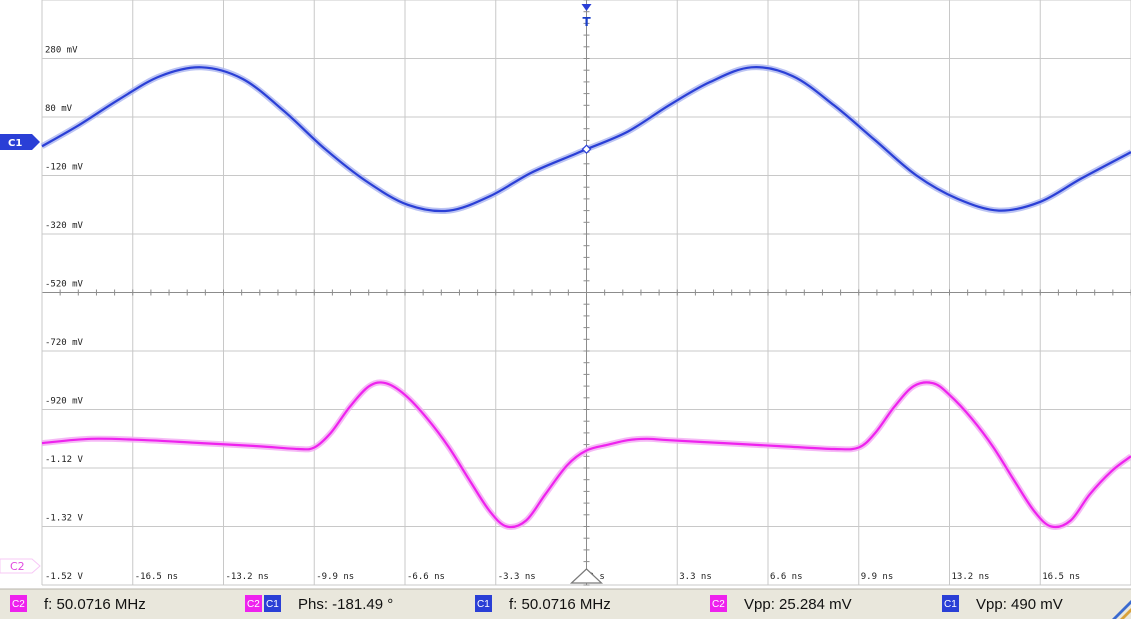 The height and width of the screenshot is (619, 1131). What do you see at coordinates (64, 343) in the screenshot?
I see `y-tick-label: -720 mV` at bounding box center [64, 343].